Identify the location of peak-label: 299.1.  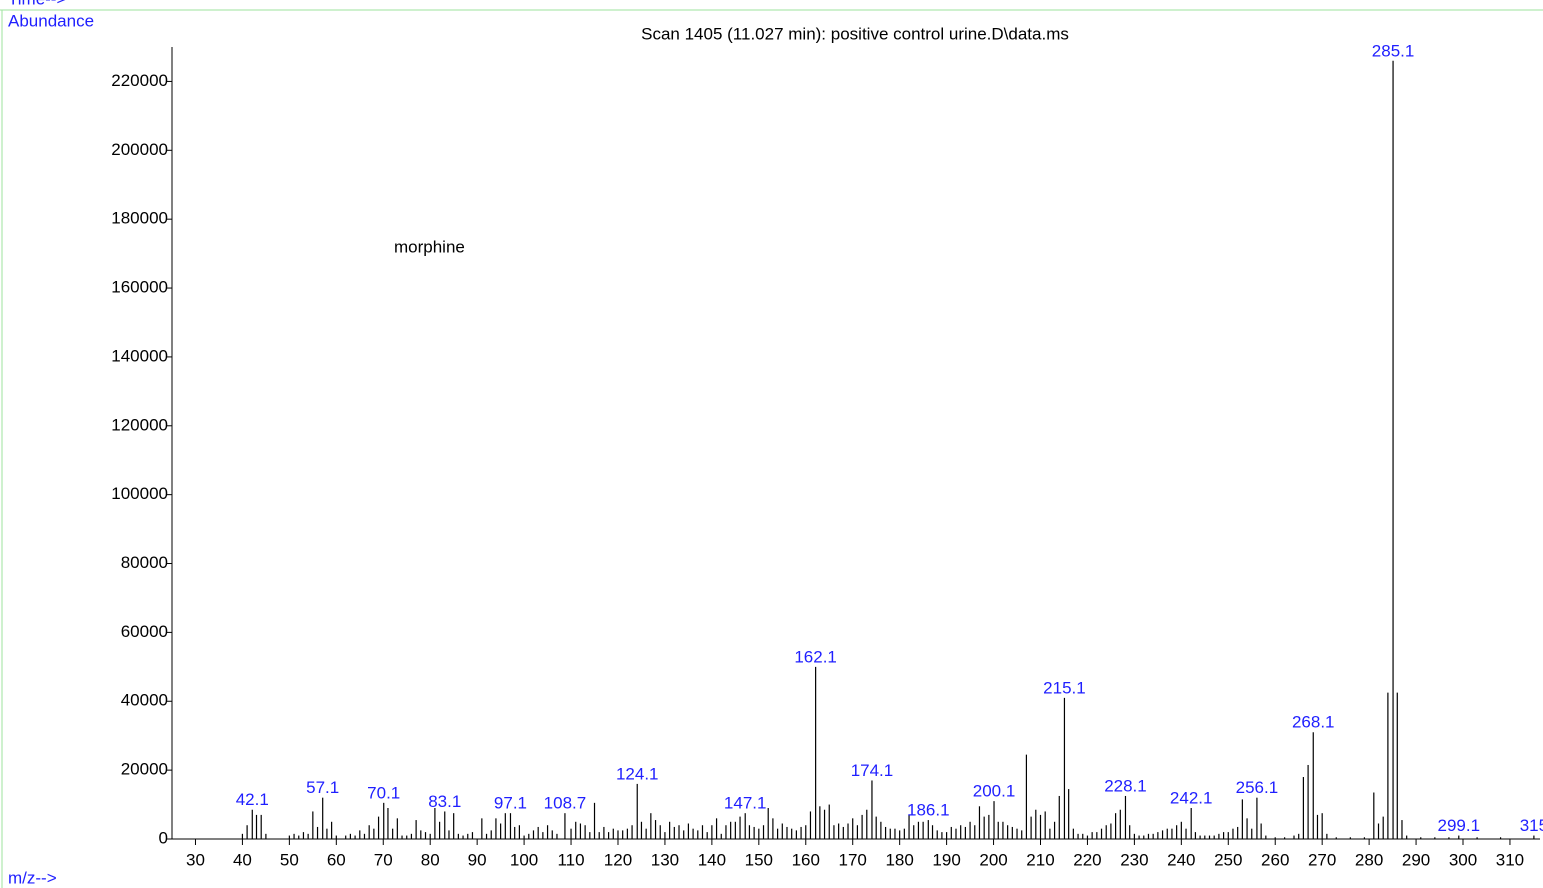
(1459, 825).